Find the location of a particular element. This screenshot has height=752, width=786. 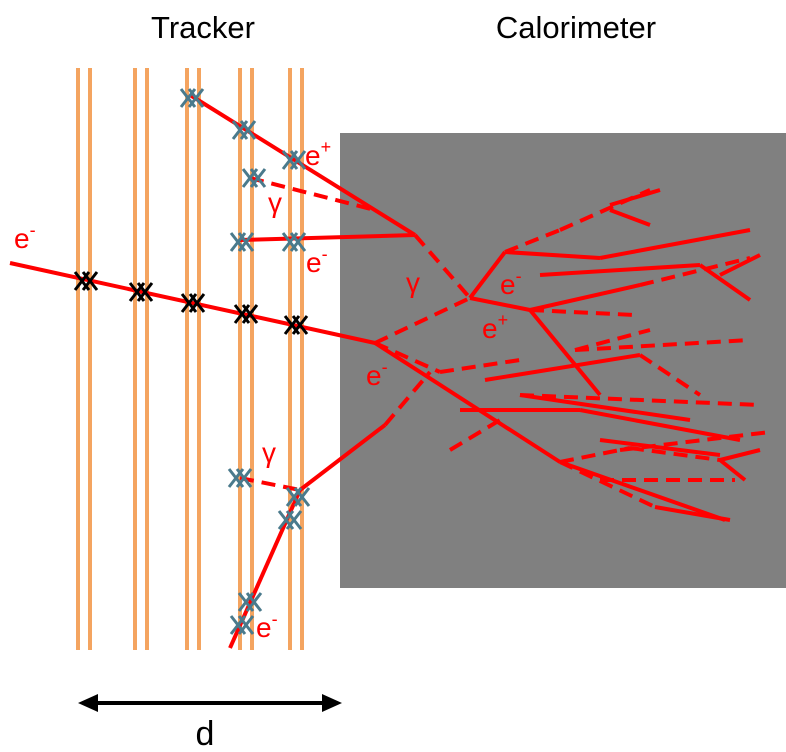

calorimeter-heading: Calorimeter is located at coordinates (576, 27).